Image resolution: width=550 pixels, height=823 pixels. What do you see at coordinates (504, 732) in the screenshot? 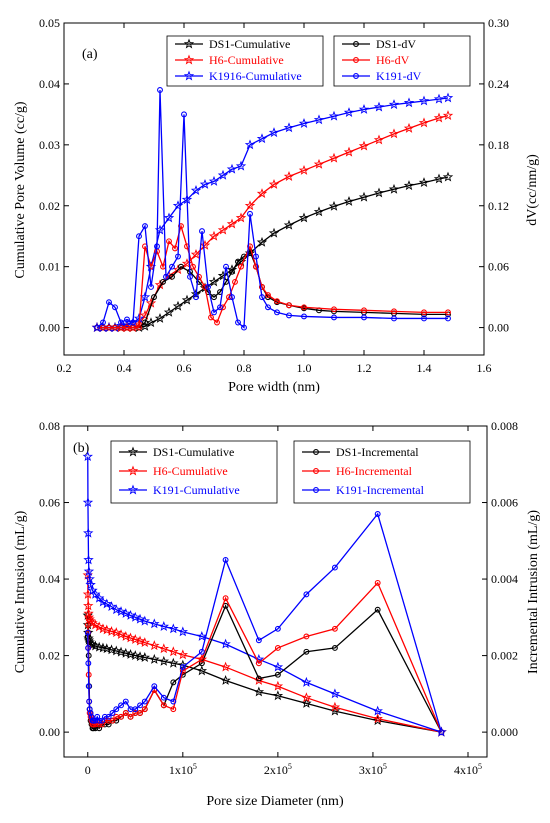
I see `y2-tick-label: 0.000` at bounding box center [504, 732].